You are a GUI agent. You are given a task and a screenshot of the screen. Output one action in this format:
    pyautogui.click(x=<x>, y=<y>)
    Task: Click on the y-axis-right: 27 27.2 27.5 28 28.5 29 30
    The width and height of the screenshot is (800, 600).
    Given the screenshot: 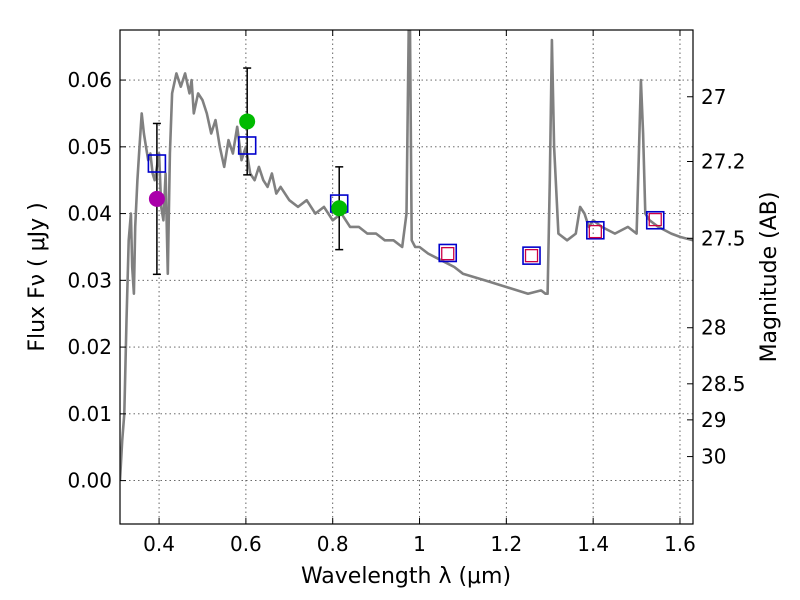 What is the action you would take?
    pyautogui.click(x=716, y=277)
    